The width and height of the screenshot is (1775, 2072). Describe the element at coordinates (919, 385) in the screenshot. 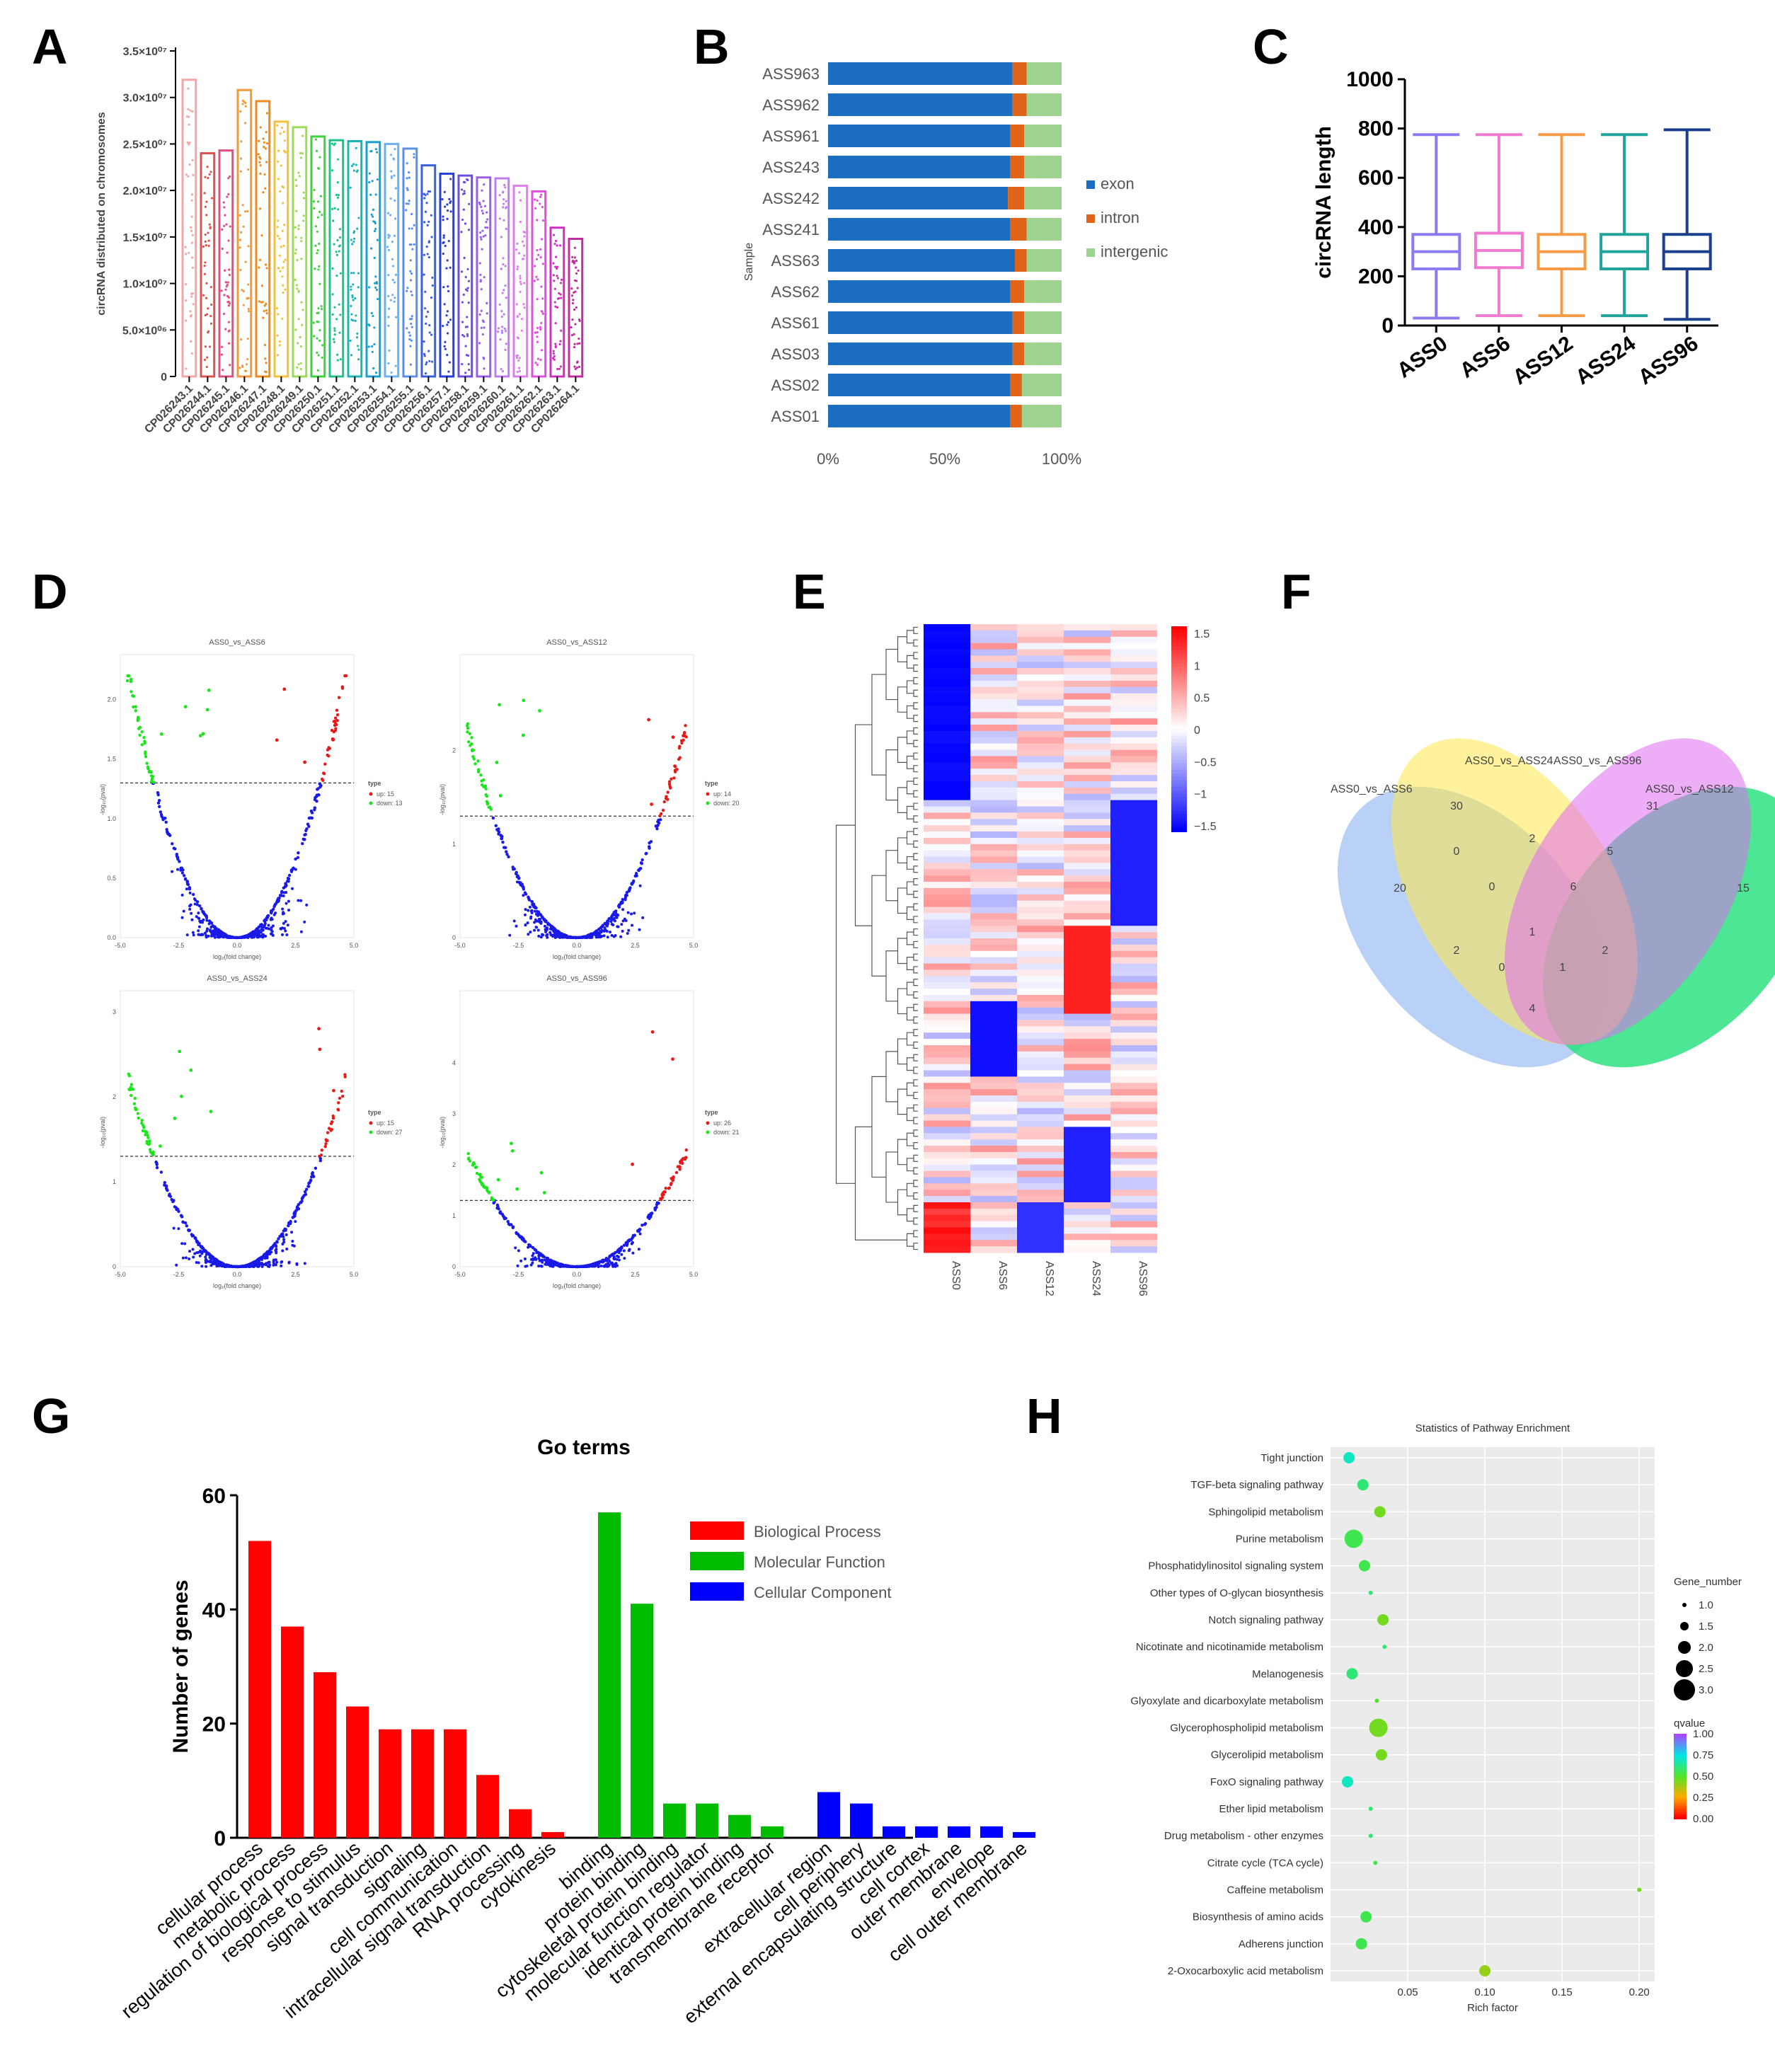

I see `stacked-segment-exon` at that location.